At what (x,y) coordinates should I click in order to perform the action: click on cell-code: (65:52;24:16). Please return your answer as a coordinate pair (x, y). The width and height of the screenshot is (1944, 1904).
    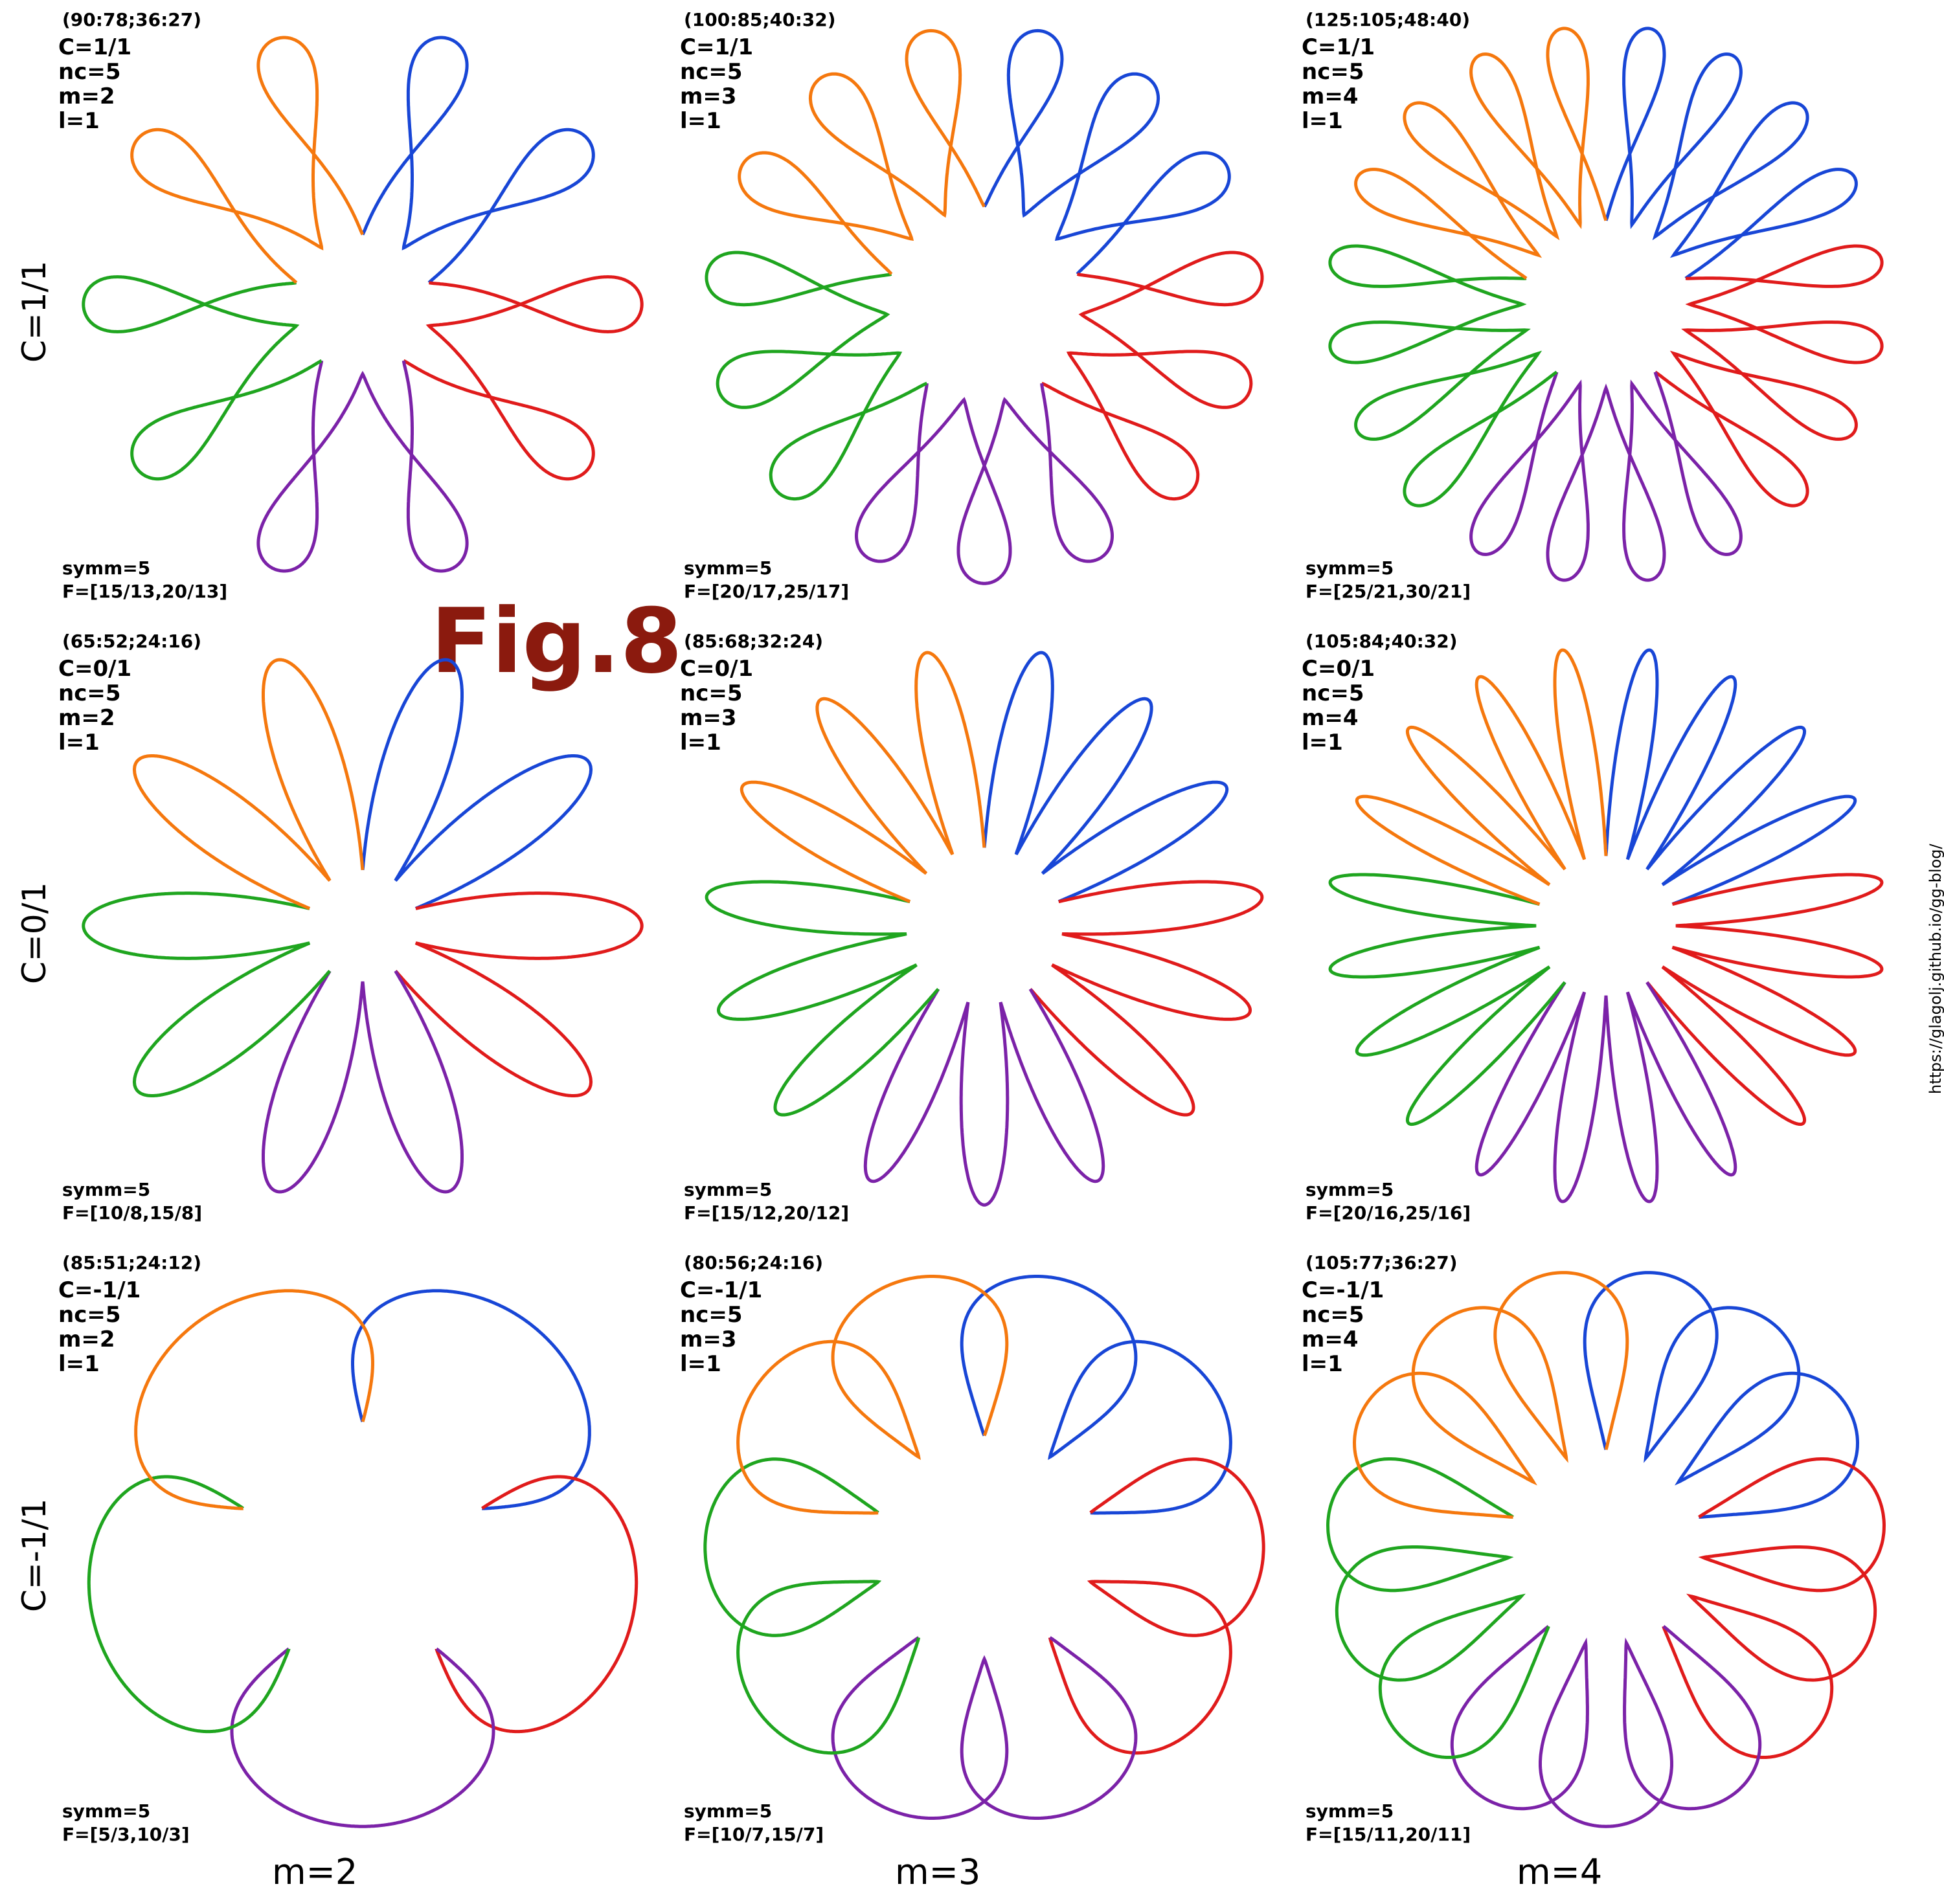
    Looking at the image, I should click on (132, 641).